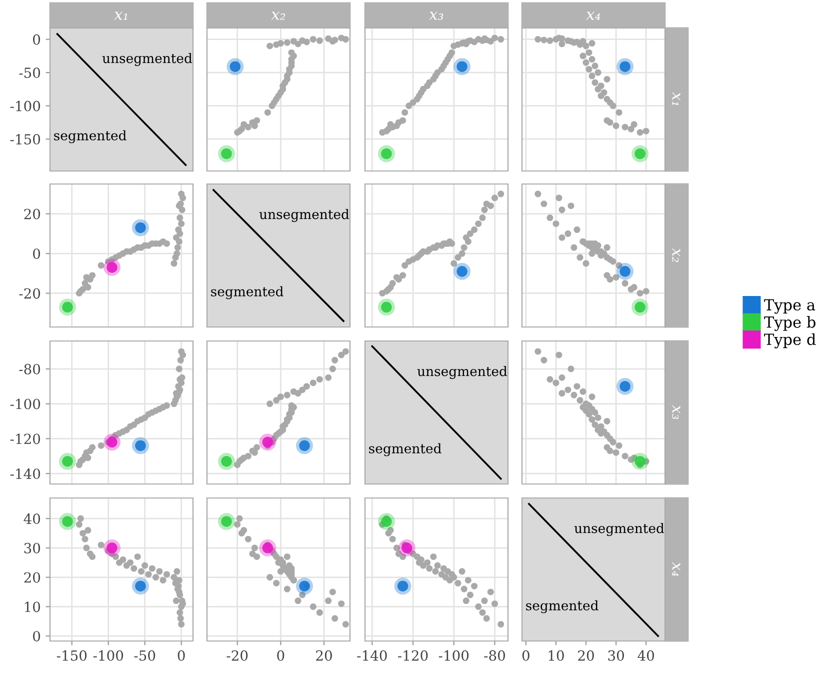  I want to click on y-tick-label: 30, so click(32, 548).